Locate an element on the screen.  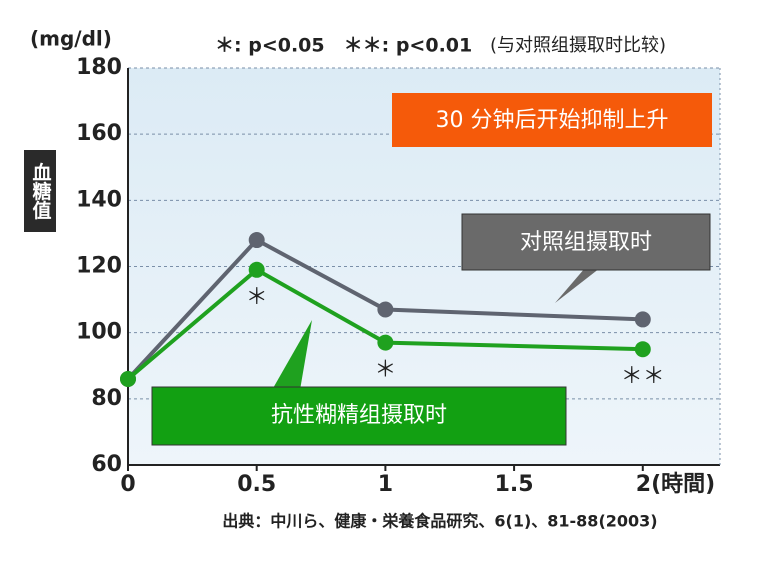
legend-label: 对照组摄取时 is located at coordinates (586, 242).